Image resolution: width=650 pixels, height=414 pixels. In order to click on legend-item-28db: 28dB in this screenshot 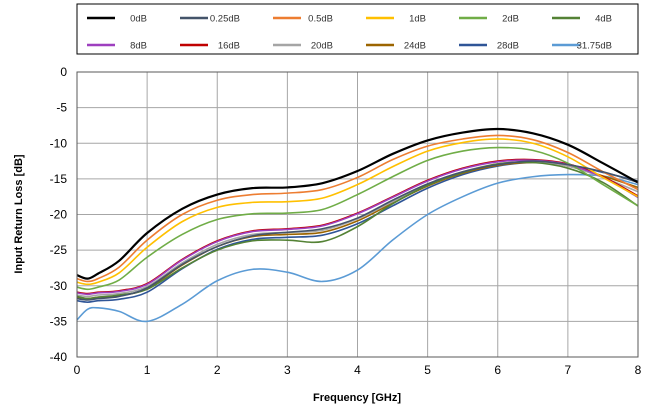, I will do `click(489, 46)`.